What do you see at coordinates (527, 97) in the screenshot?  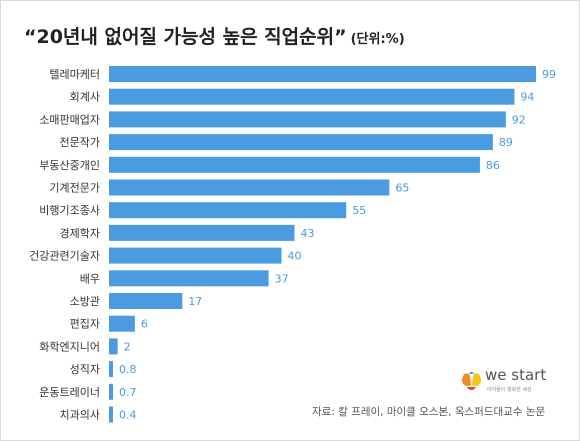 I see `value-label: 94` at bounding box center [527, 97].